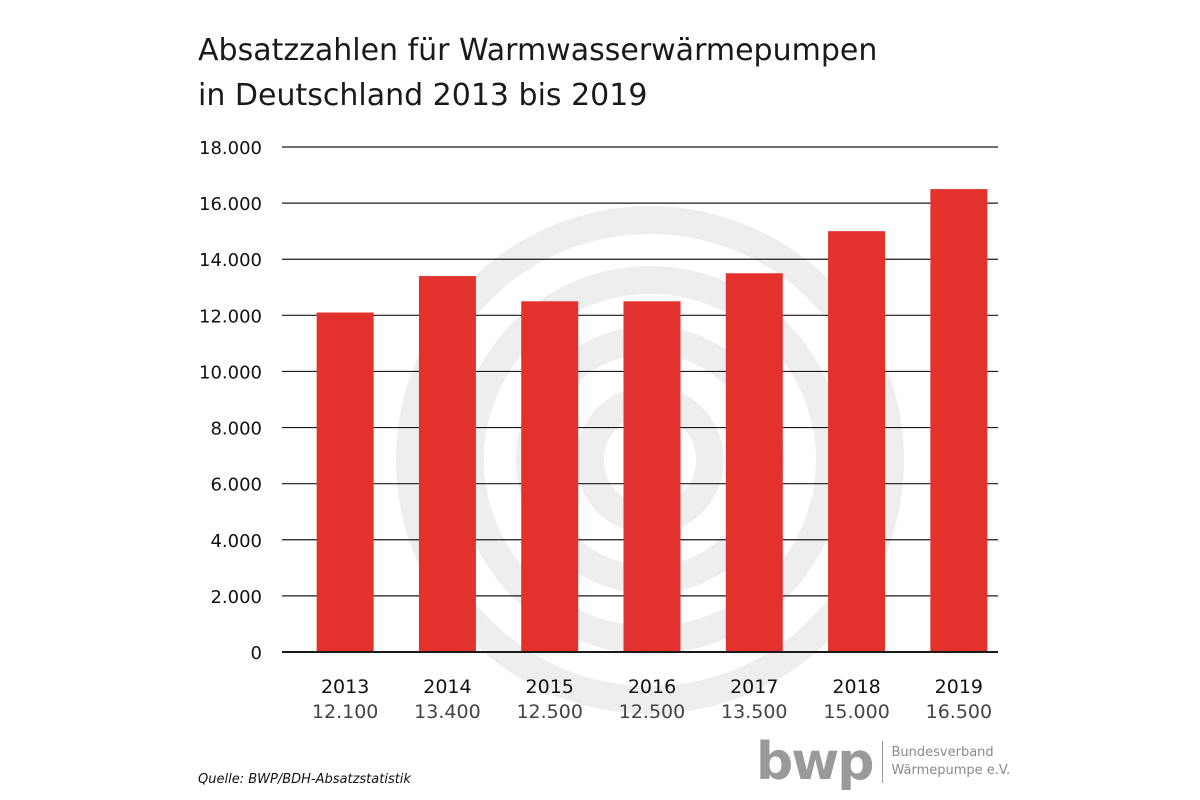 The height and width of the screenshot is (800, 1200). I want to click on data-label-2014: 13.400, so click(447, 712).